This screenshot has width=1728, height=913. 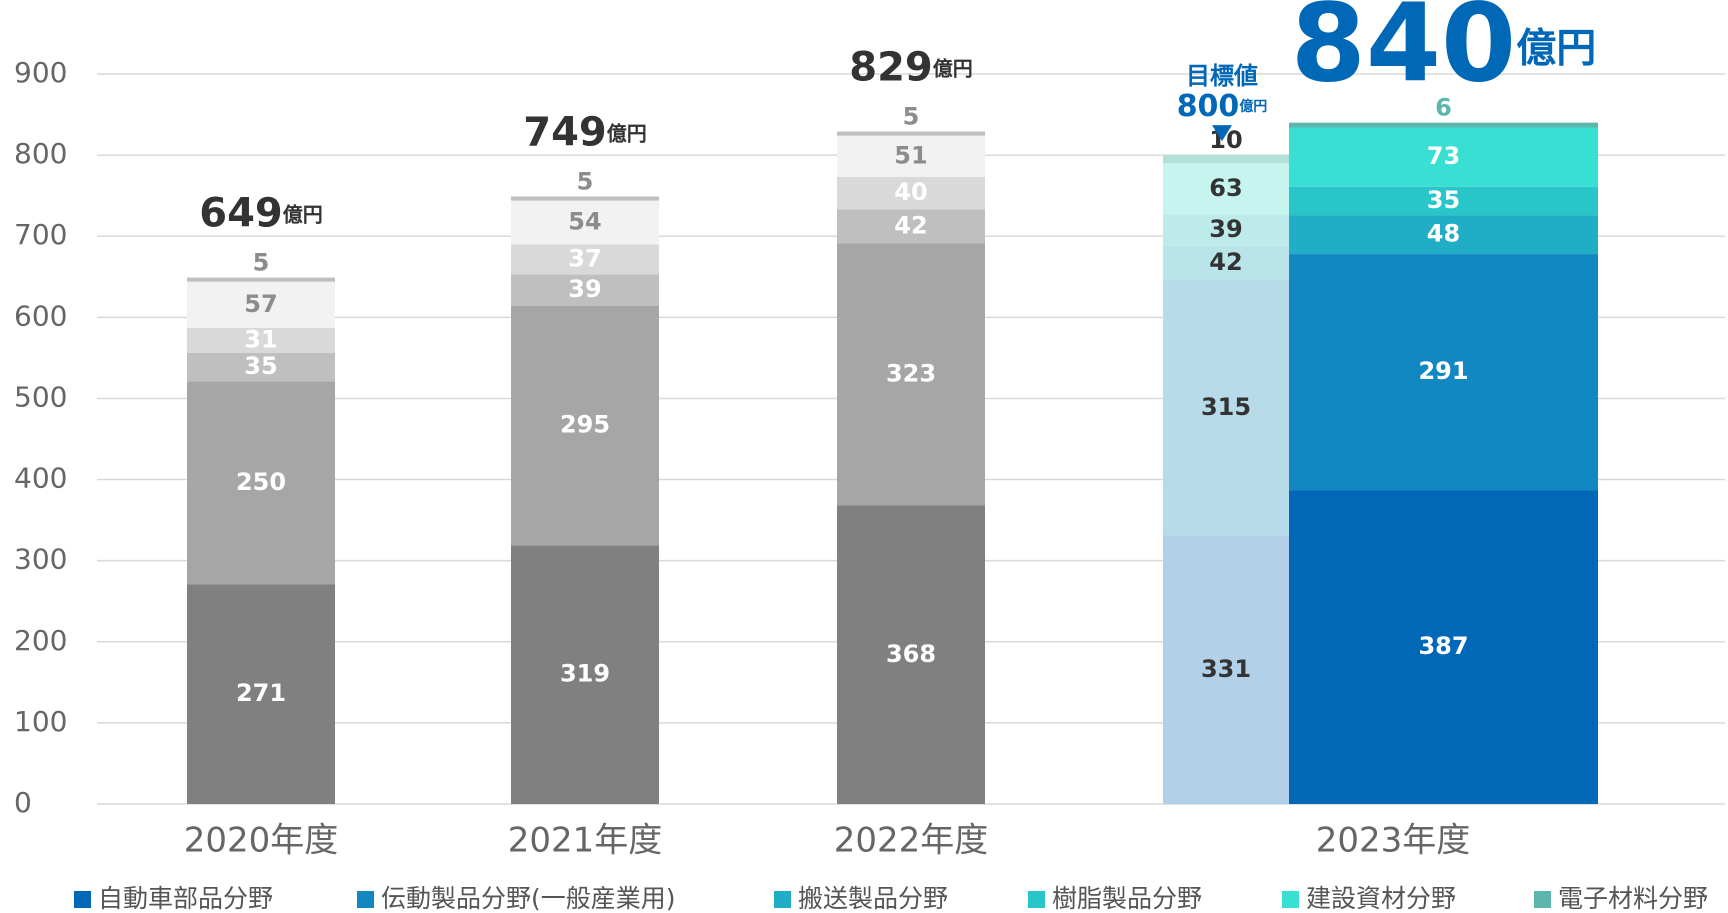 I want to click on target-label: 目標値, so click(x=1222, y=76).